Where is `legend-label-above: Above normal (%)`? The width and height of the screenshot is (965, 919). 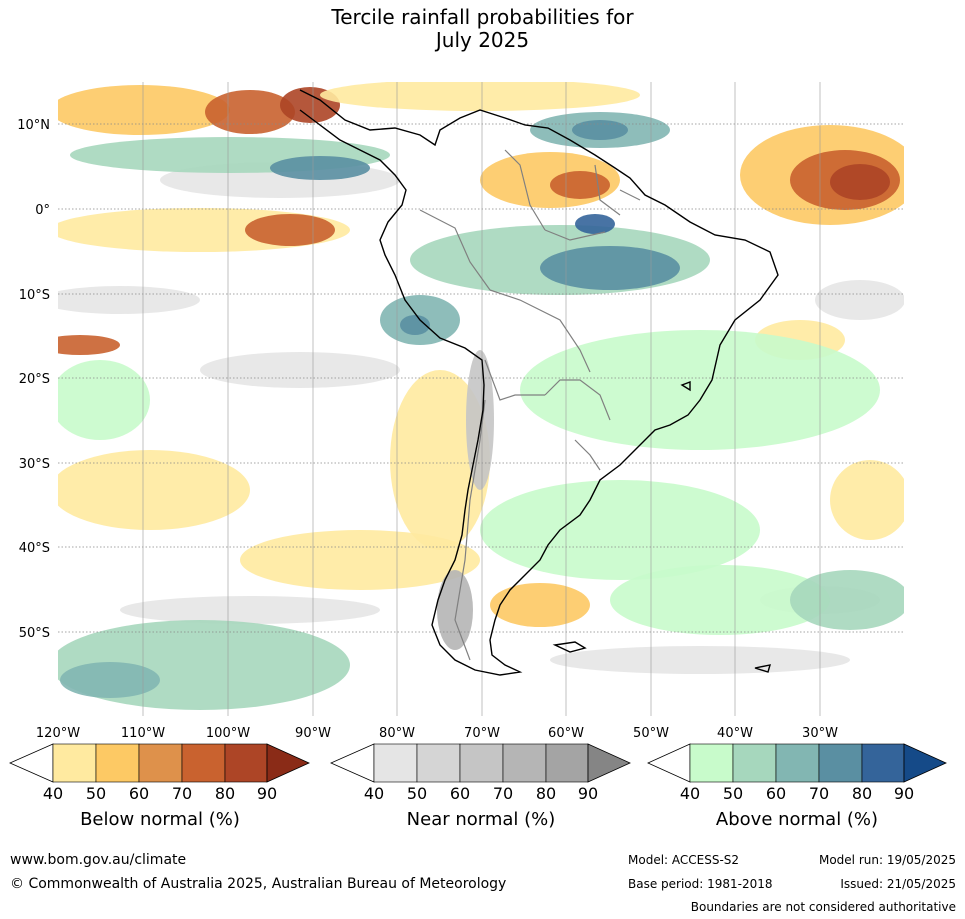
legend-label-above: Above normal (%) is located at coordinates (797, 819).